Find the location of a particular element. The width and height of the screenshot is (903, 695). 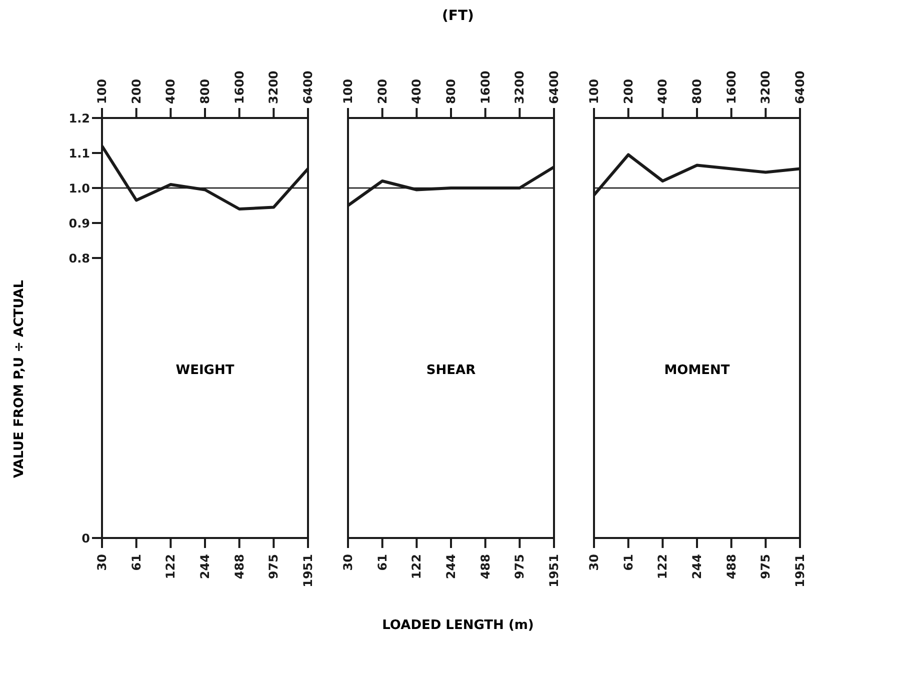

y-tick-label: 0.8 is located at coordinates (79, 258).